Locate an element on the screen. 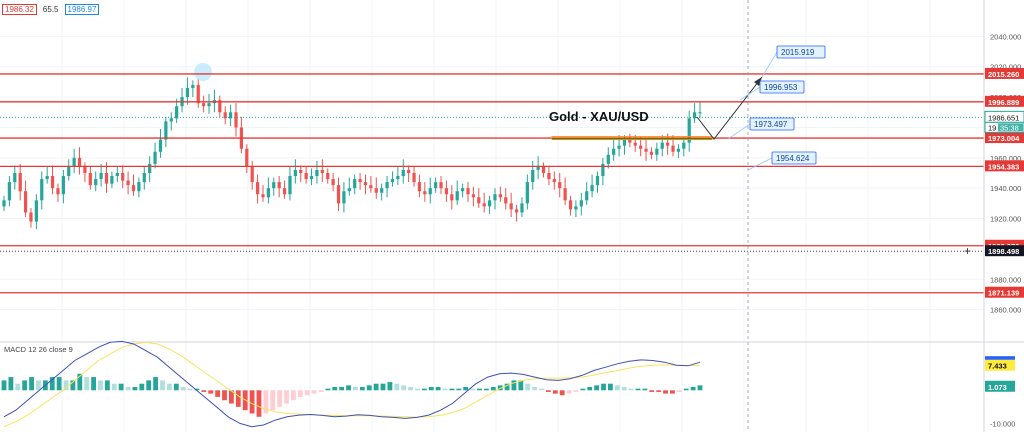 The height and width of the screenshot is (432, 1024). value-tag-label: 7.433 is located at coordinates (997, 366).